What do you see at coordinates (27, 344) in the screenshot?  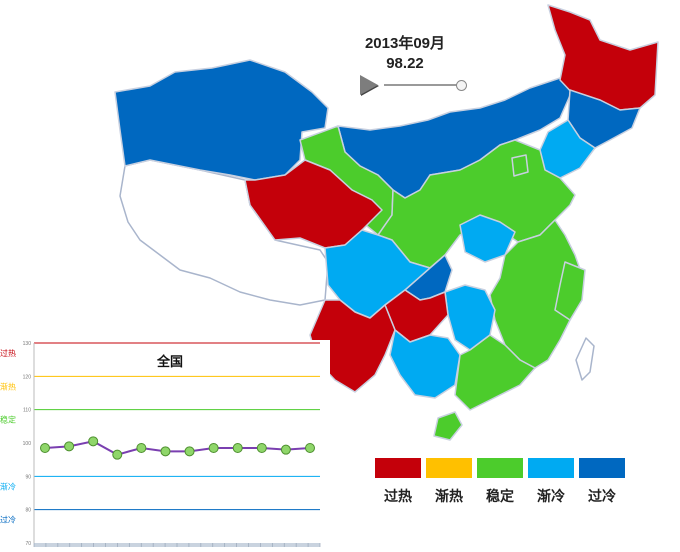 I see `y-tick-label: 130` at bounding box center [27, 344].